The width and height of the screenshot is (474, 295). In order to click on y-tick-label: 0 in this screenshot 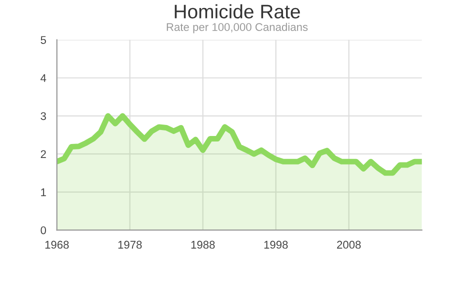, I will do `click(43, 230)`.